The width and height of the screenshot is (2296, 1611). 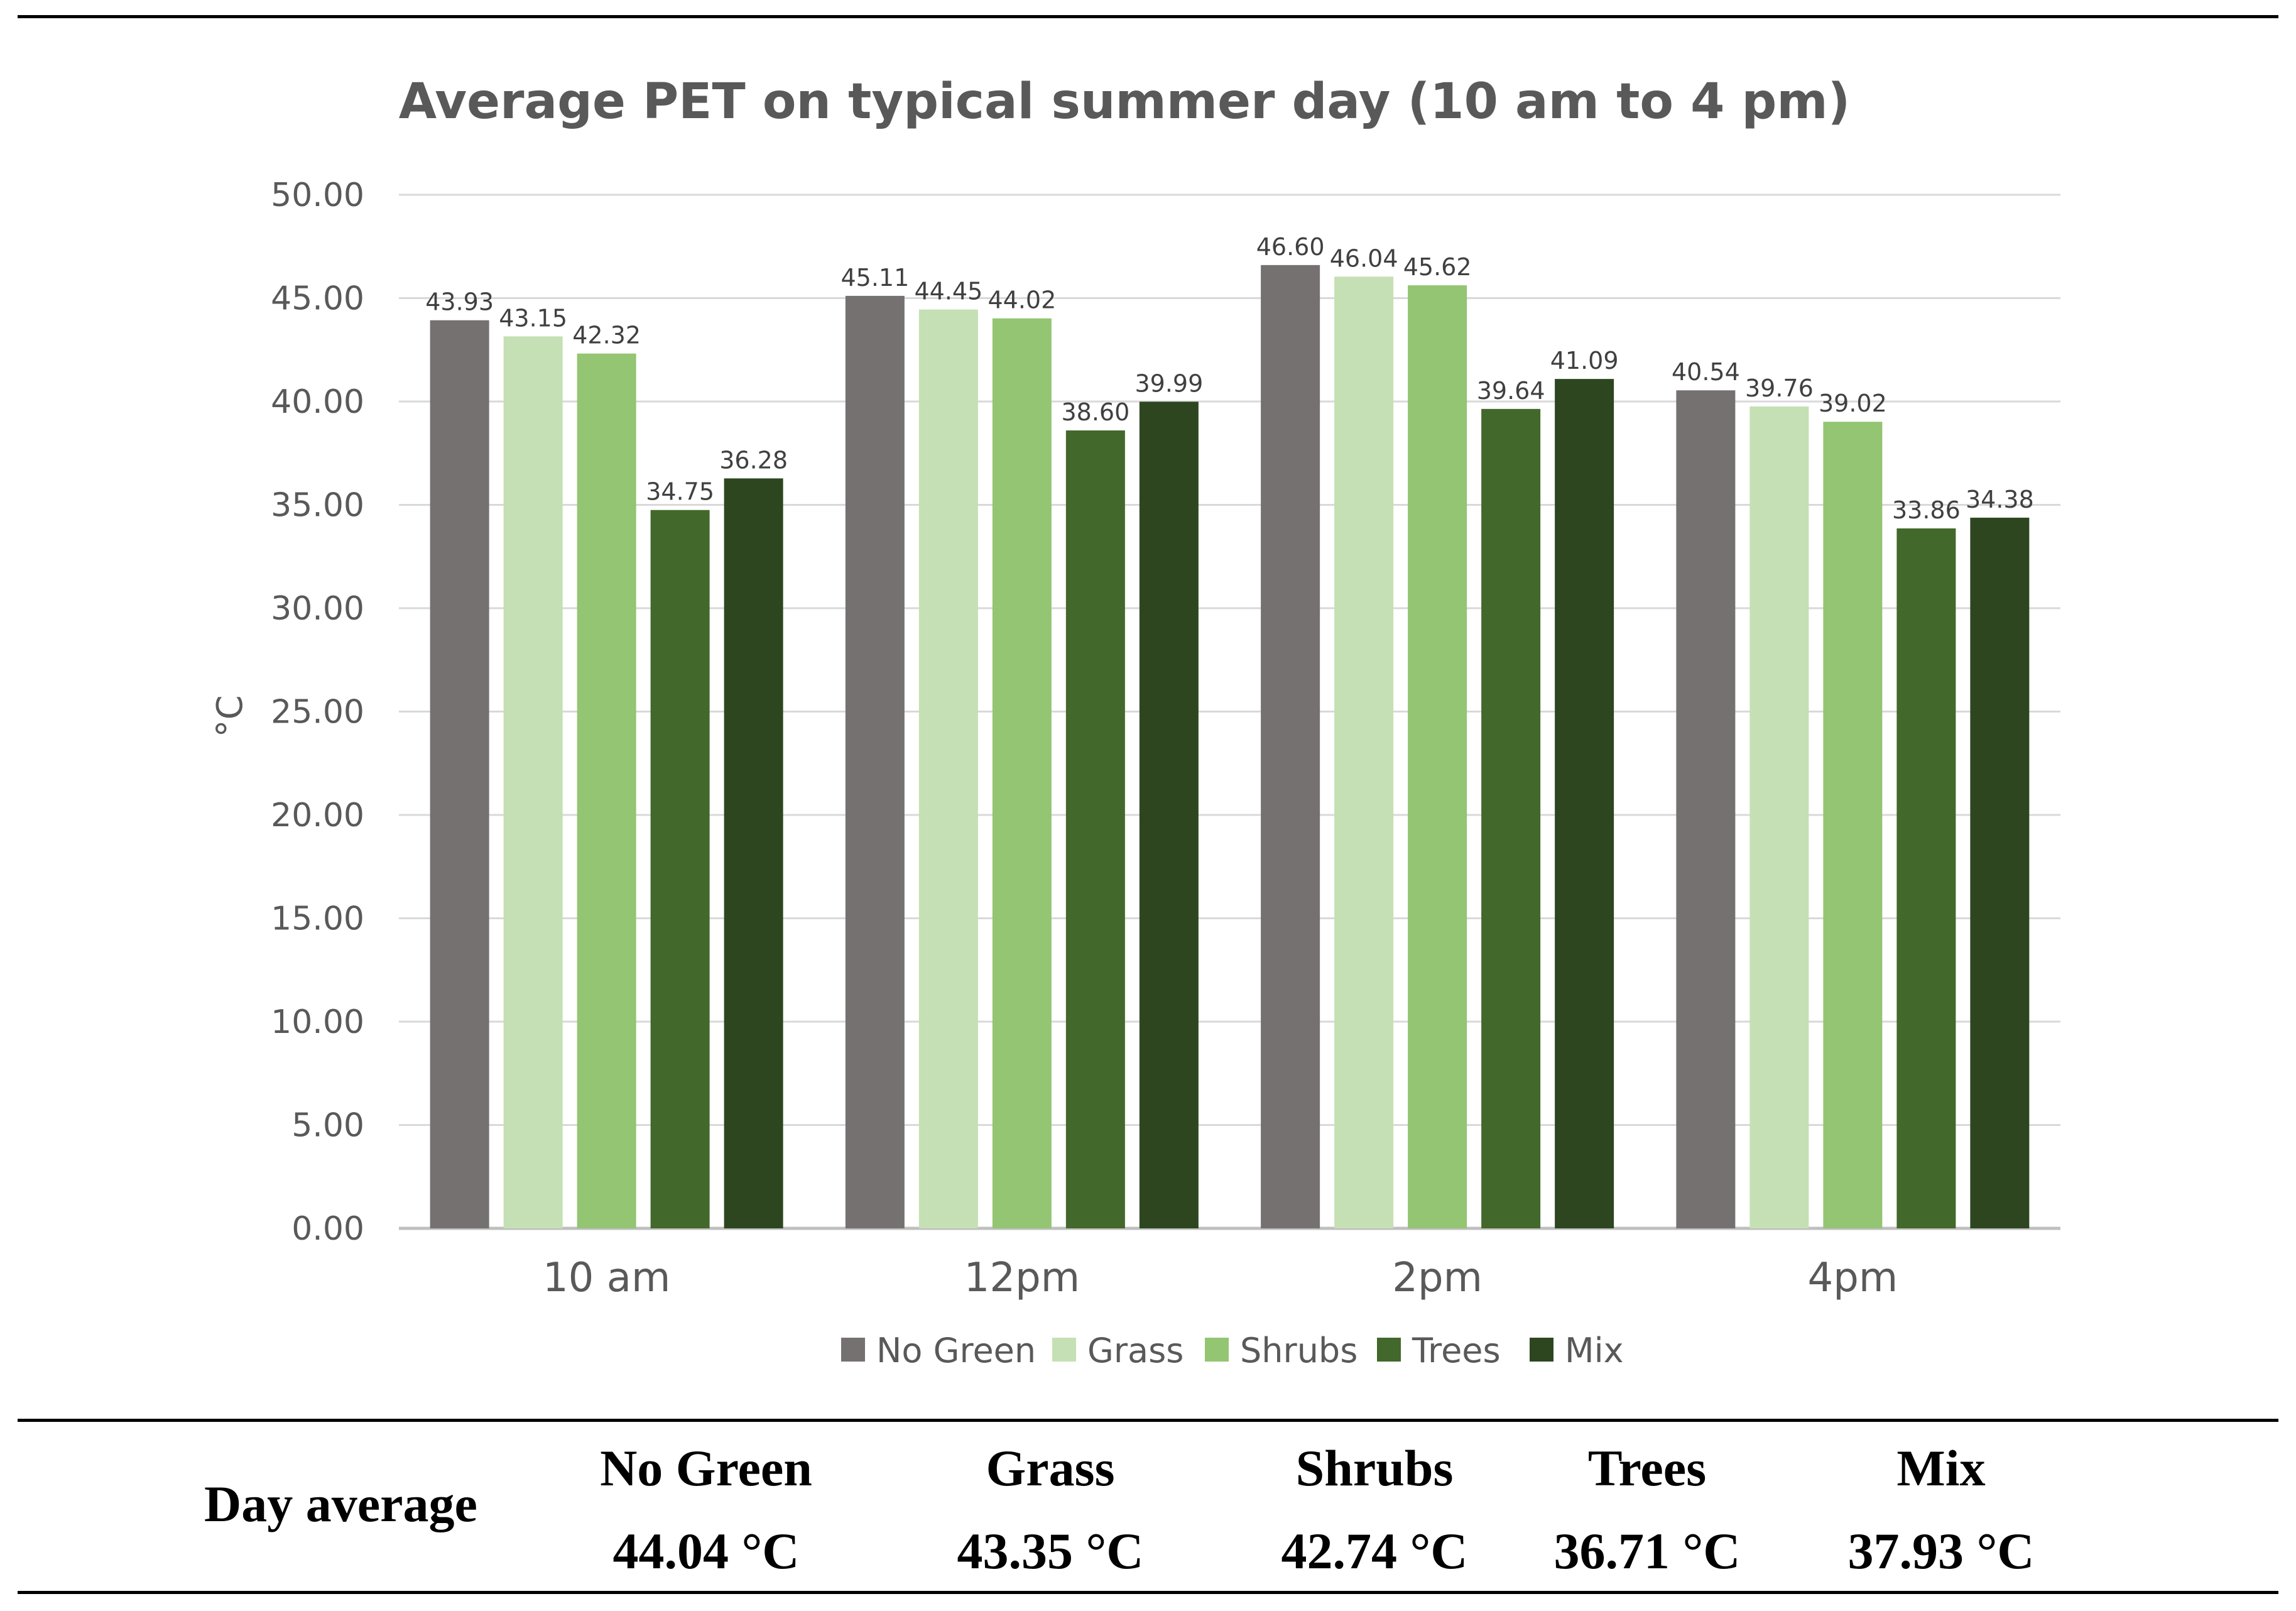 What do you see at coordinates (327, 1126) in the screenshot?
I see `y-tick-label: 5.00` at bounding box center [327, 1126].